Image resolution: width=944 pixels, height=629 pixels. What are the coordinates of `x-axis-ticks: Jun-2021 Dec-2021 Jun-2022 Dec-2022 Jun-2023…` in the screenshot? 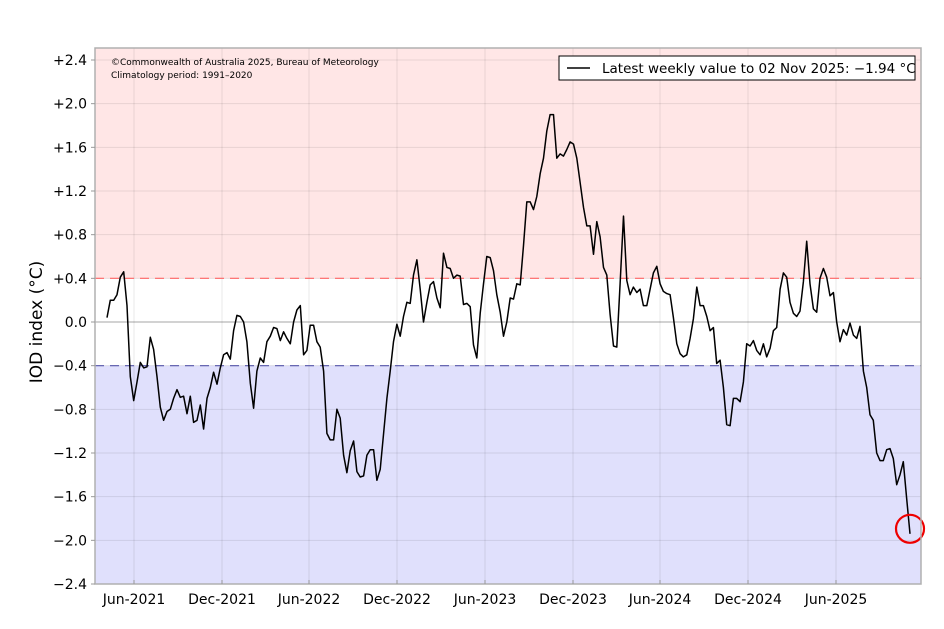 It's located at (485, 594).